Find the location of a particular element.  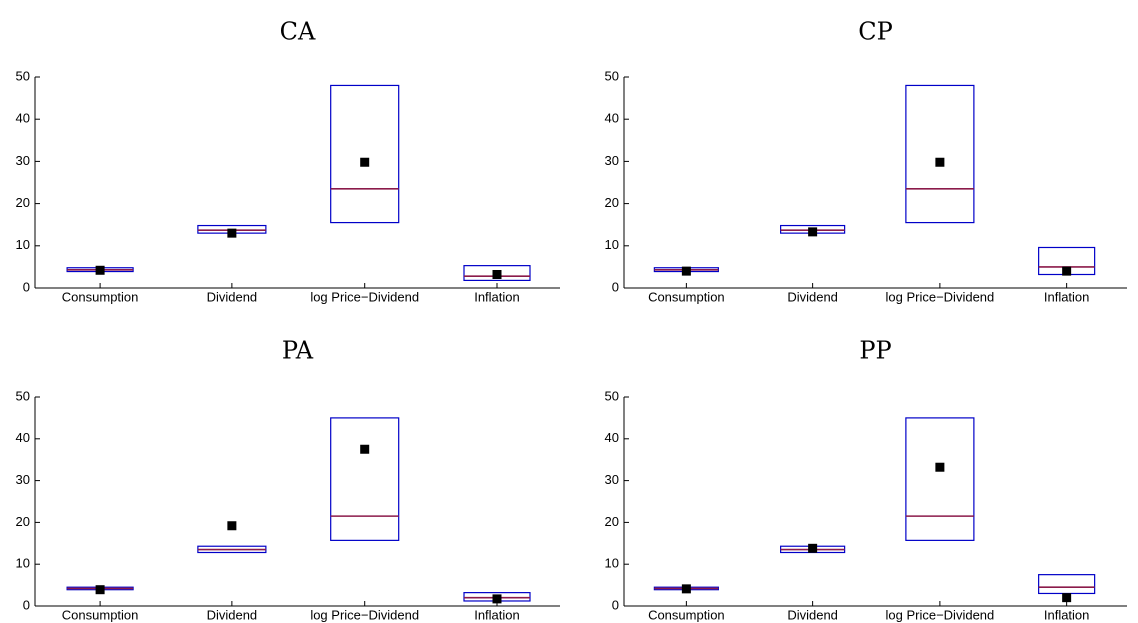

panel-title: CP is located at coordinates (875, 32).